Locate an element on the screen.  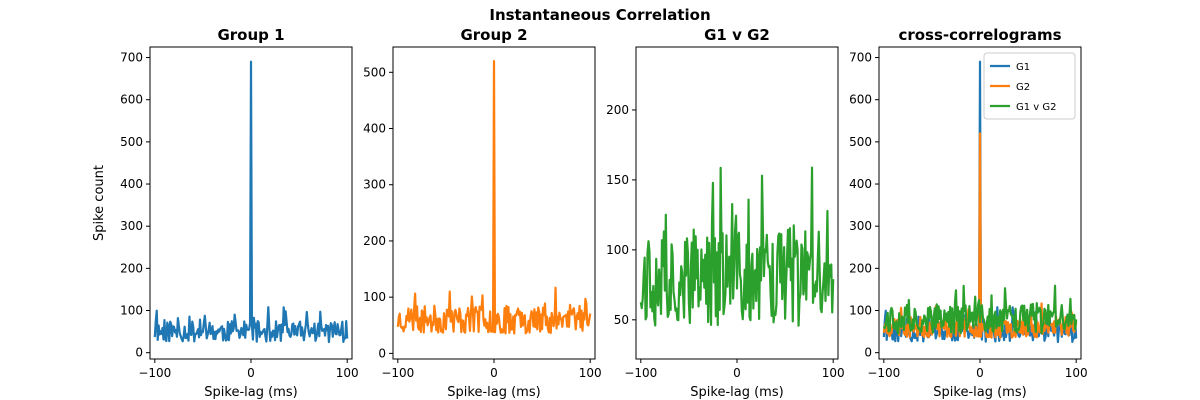
y-axis-label: Spike count is located at coordinates (99, 203).